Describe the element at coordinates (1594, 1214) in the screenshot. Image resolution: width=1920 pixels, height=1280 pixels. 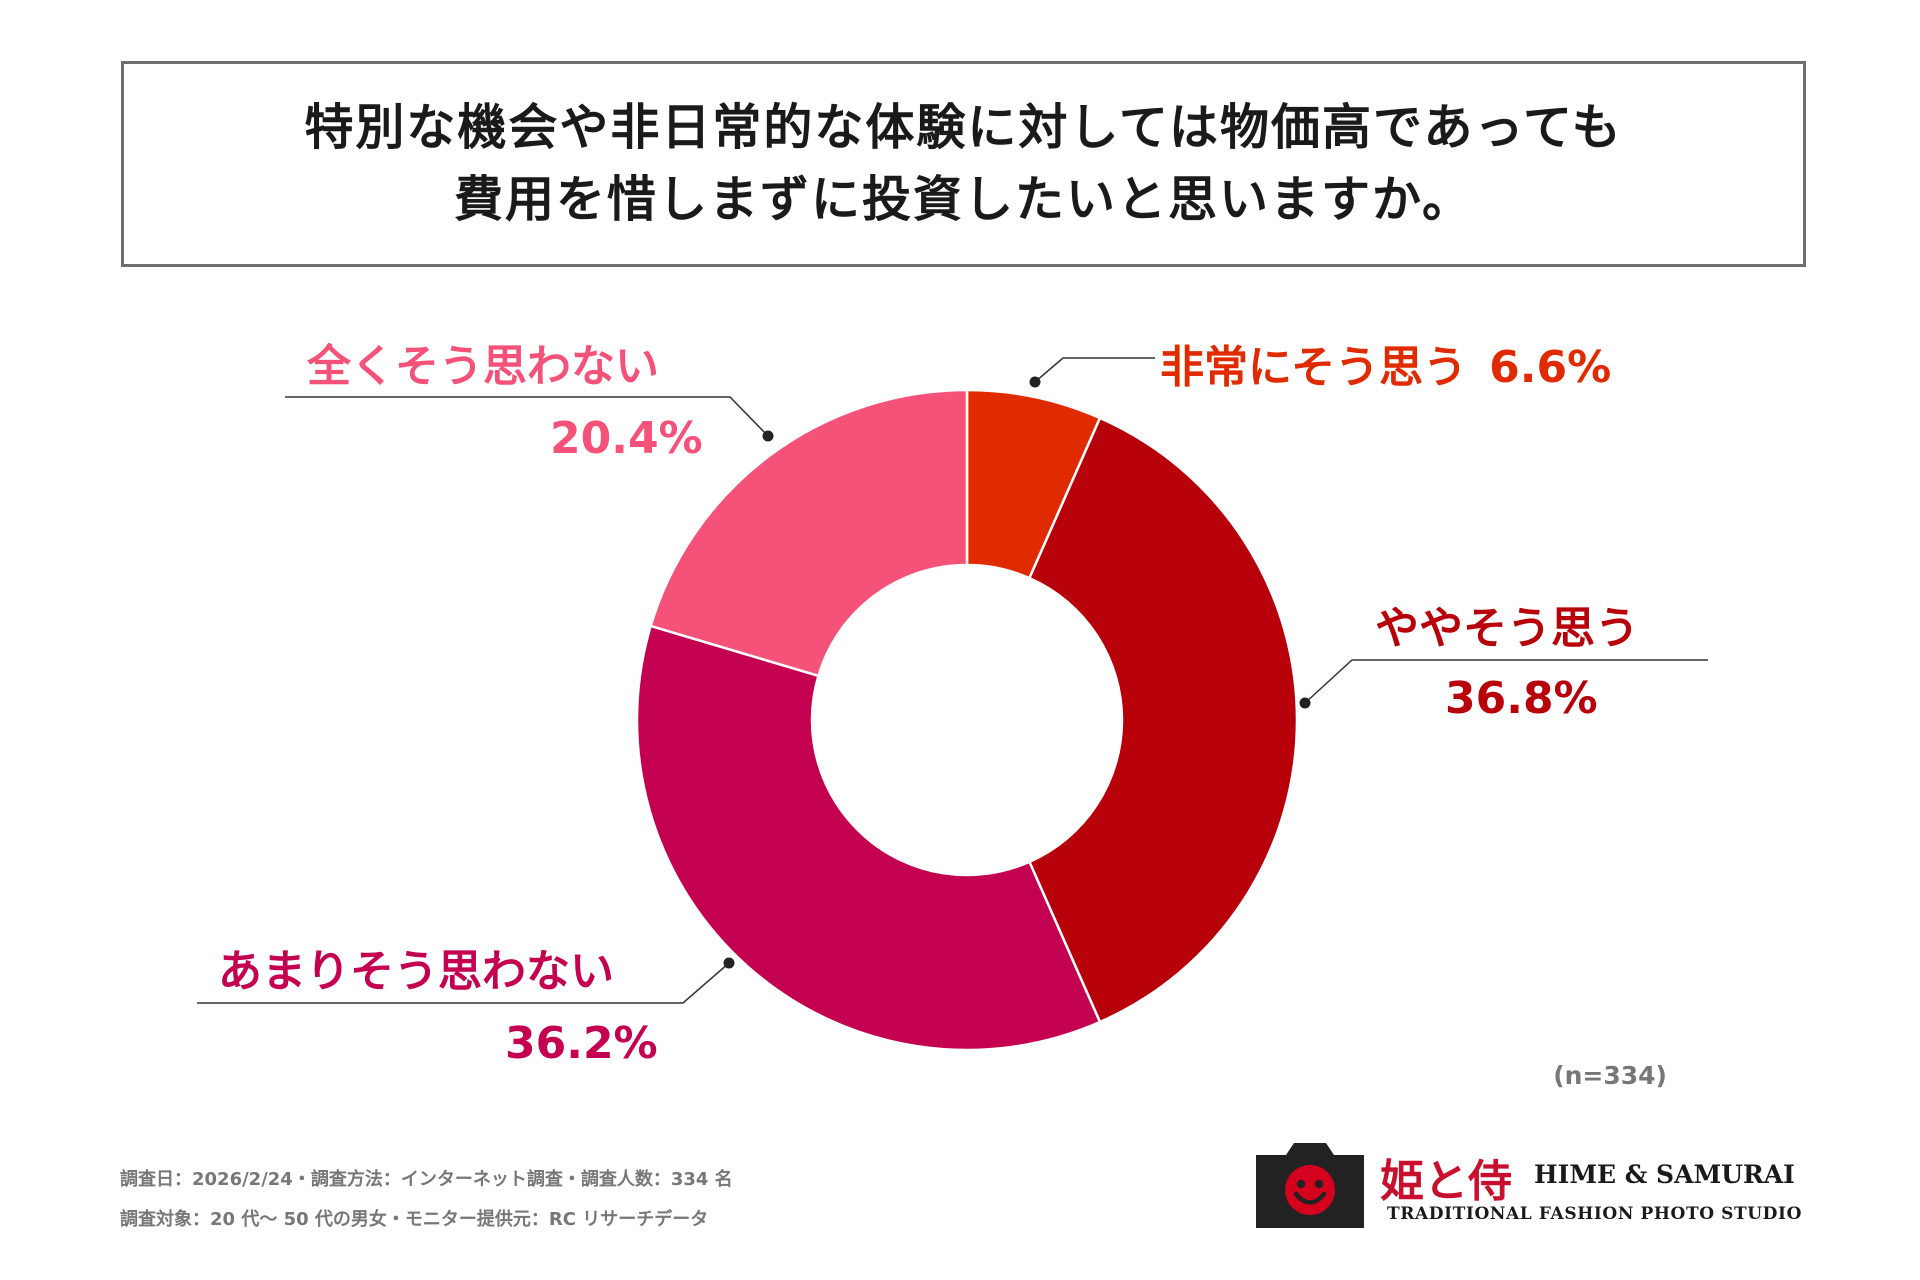
I see `logo-subtitle: TRADITIONAL FASHION PHOTO STUDIO` at that location.